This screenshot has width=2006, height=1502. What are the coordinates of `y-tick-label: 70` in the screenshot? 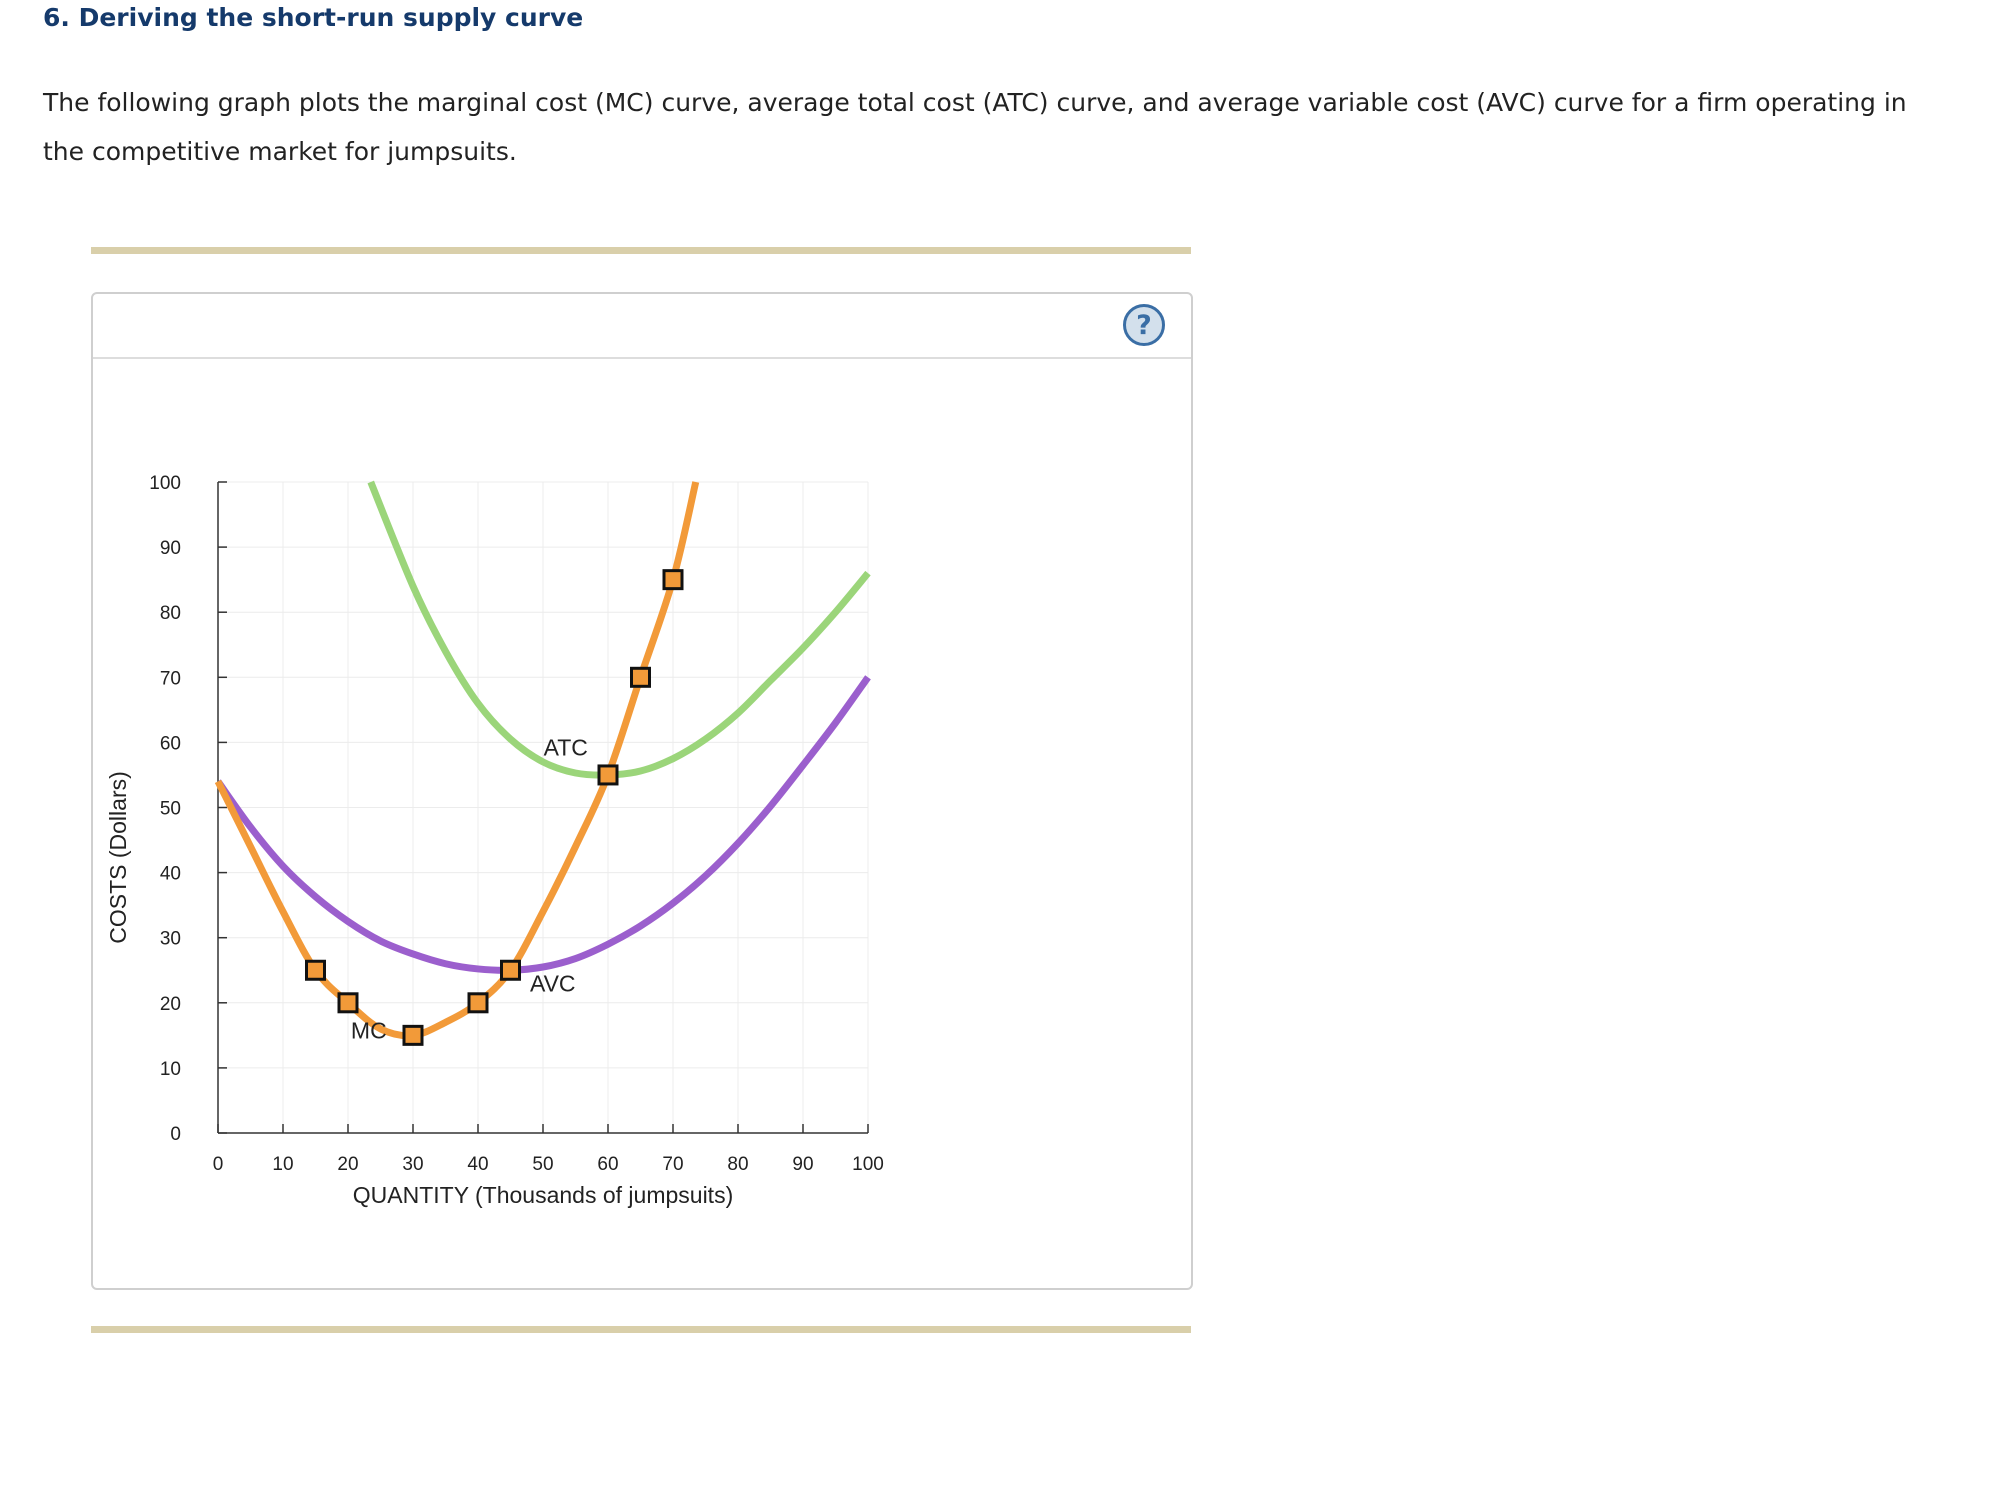 It's located at (170, 678).